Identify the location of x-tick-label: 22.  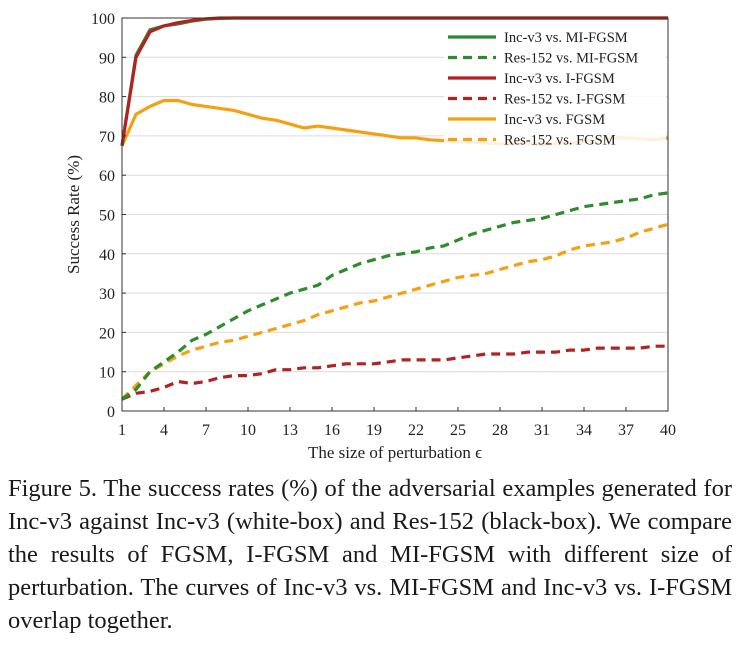
(416, 430).